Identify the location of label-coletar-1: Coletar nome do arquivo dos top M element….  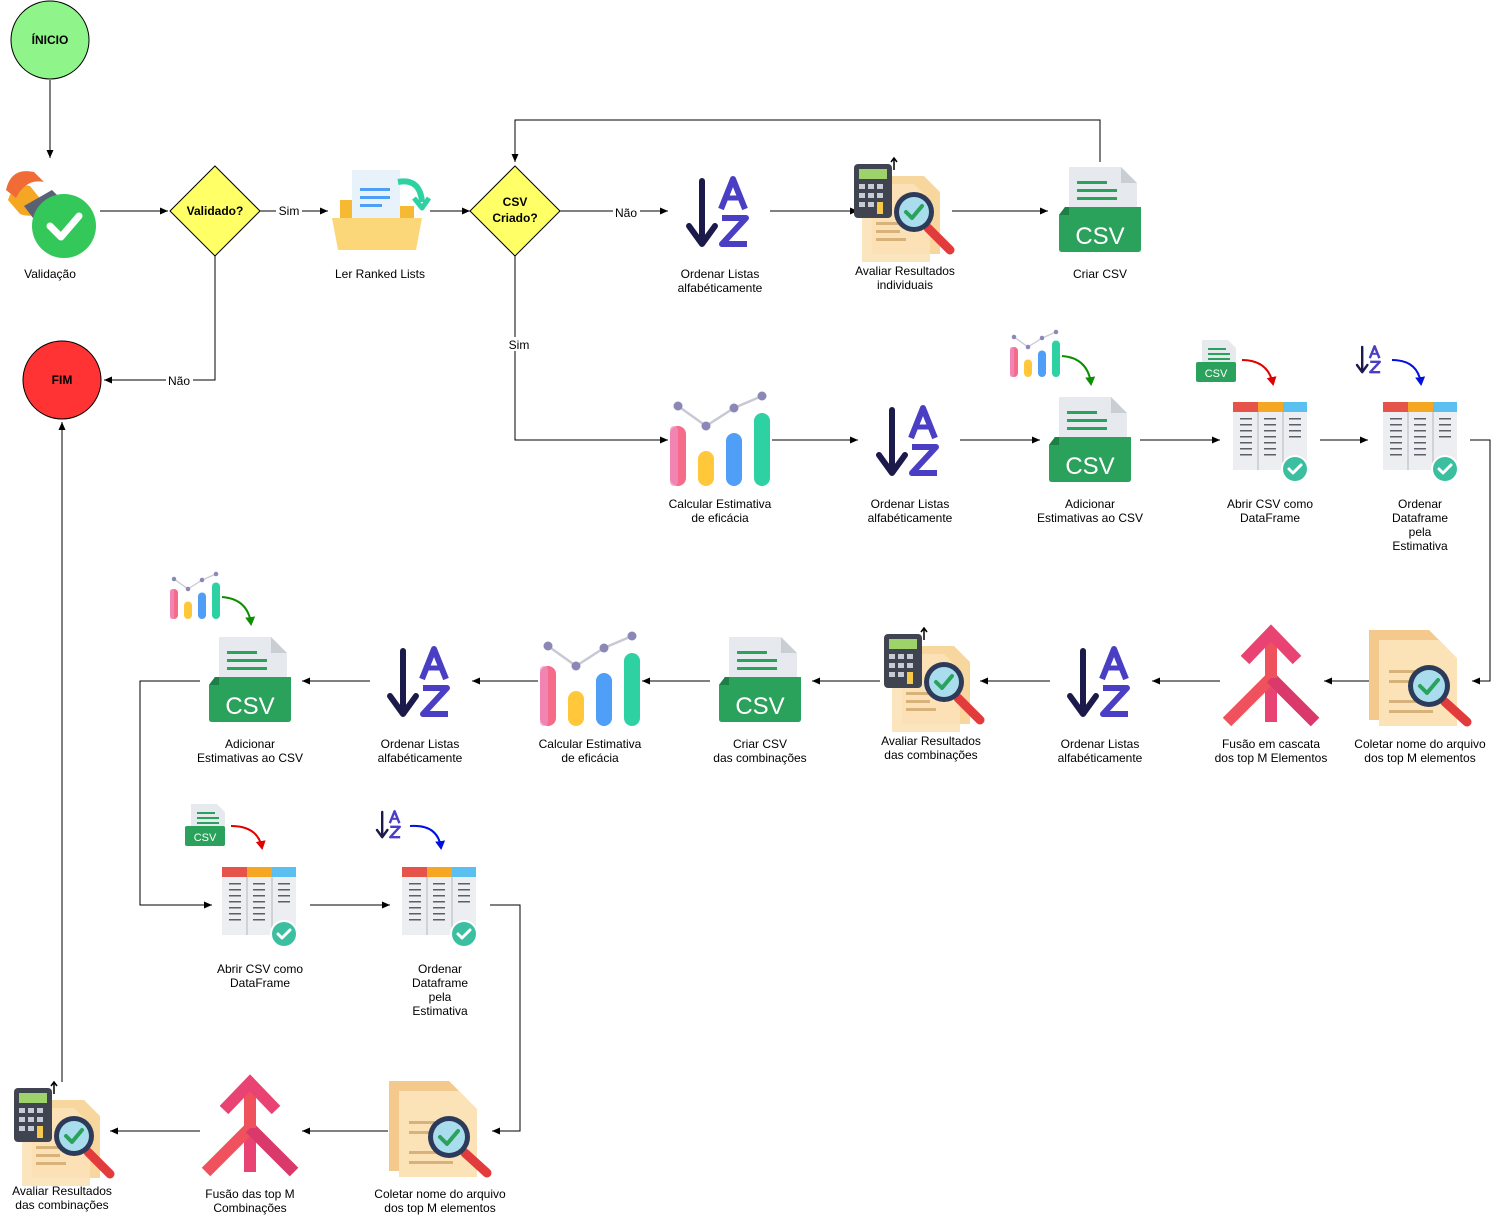
(1420, 751).